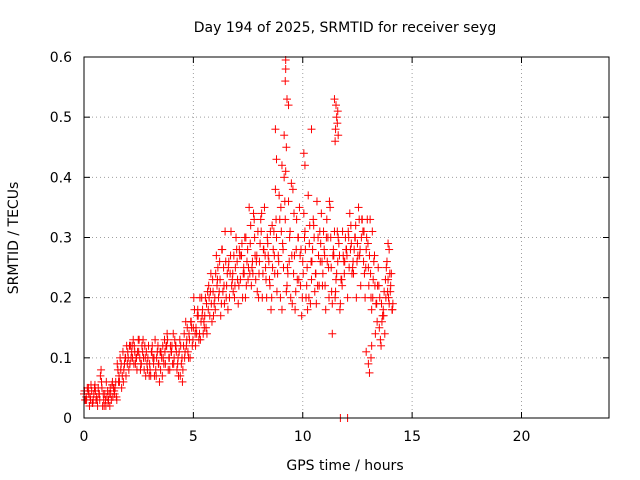 The width and height of the screenshot is (640, 480). I want to click on y-tick-label: 0.6, so click(61, 58).